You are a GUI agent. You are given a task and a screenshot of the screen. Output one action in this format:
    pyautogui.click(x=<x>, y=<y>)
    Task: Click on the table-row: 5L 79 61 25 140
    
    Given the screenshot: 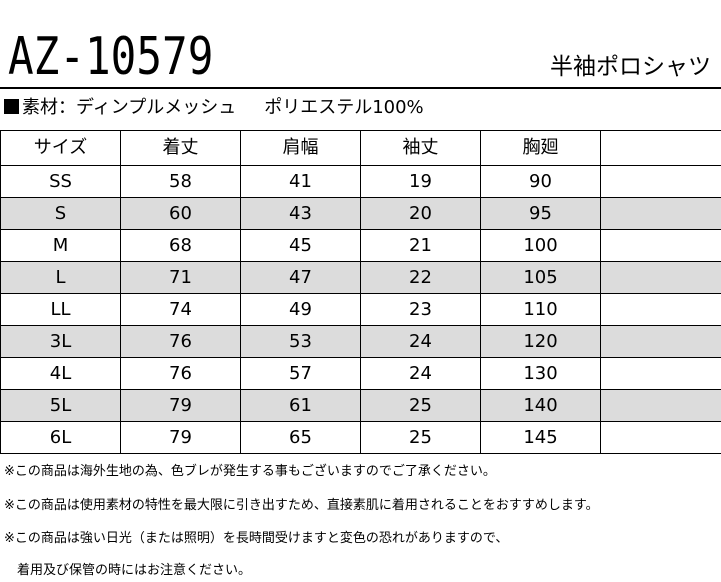 What is the action you would take?
    pyautogui.click(x=360, y=405)
    